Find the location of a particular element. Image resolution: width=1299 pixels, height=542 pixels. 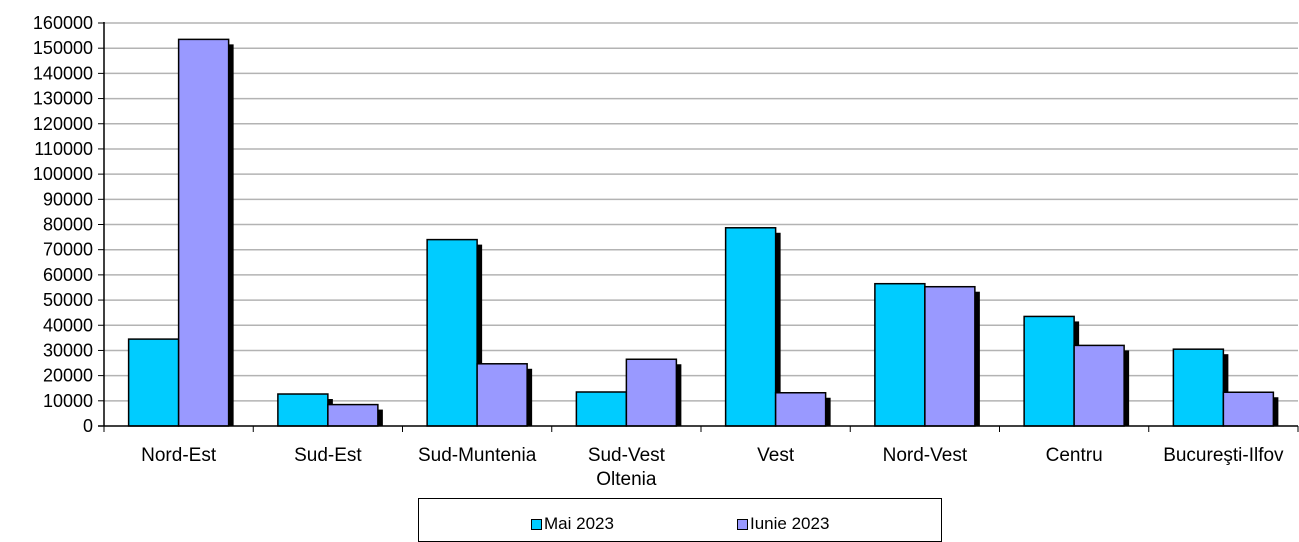

legend-label-mai-2023: Mai 2023 is located at coordinates (579, 523).